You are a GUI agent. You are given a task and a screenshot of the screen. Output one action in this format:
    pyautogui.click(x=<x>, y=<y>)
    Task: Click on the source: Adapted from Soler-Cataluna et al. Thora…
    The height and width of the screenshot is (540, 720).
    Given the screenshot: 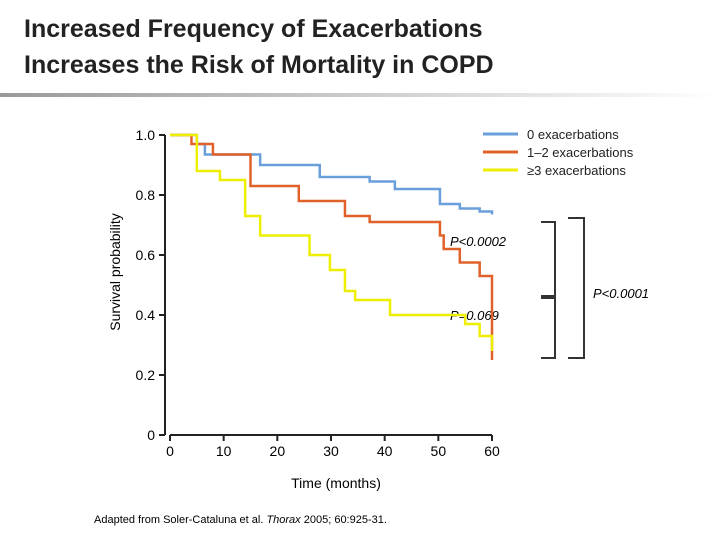 What is the action you would take?
    pyautogui.click(x=240, y=520)
    